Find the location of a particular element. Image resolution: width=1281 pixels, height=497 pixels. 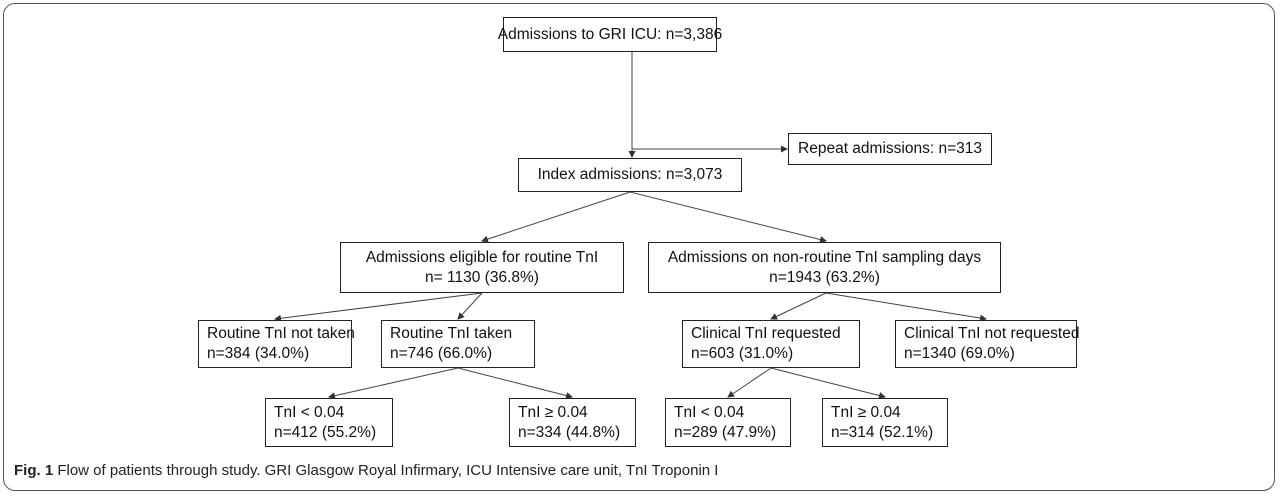

node-text: Clinical TnI not requested is located at coordinates (992, 333).